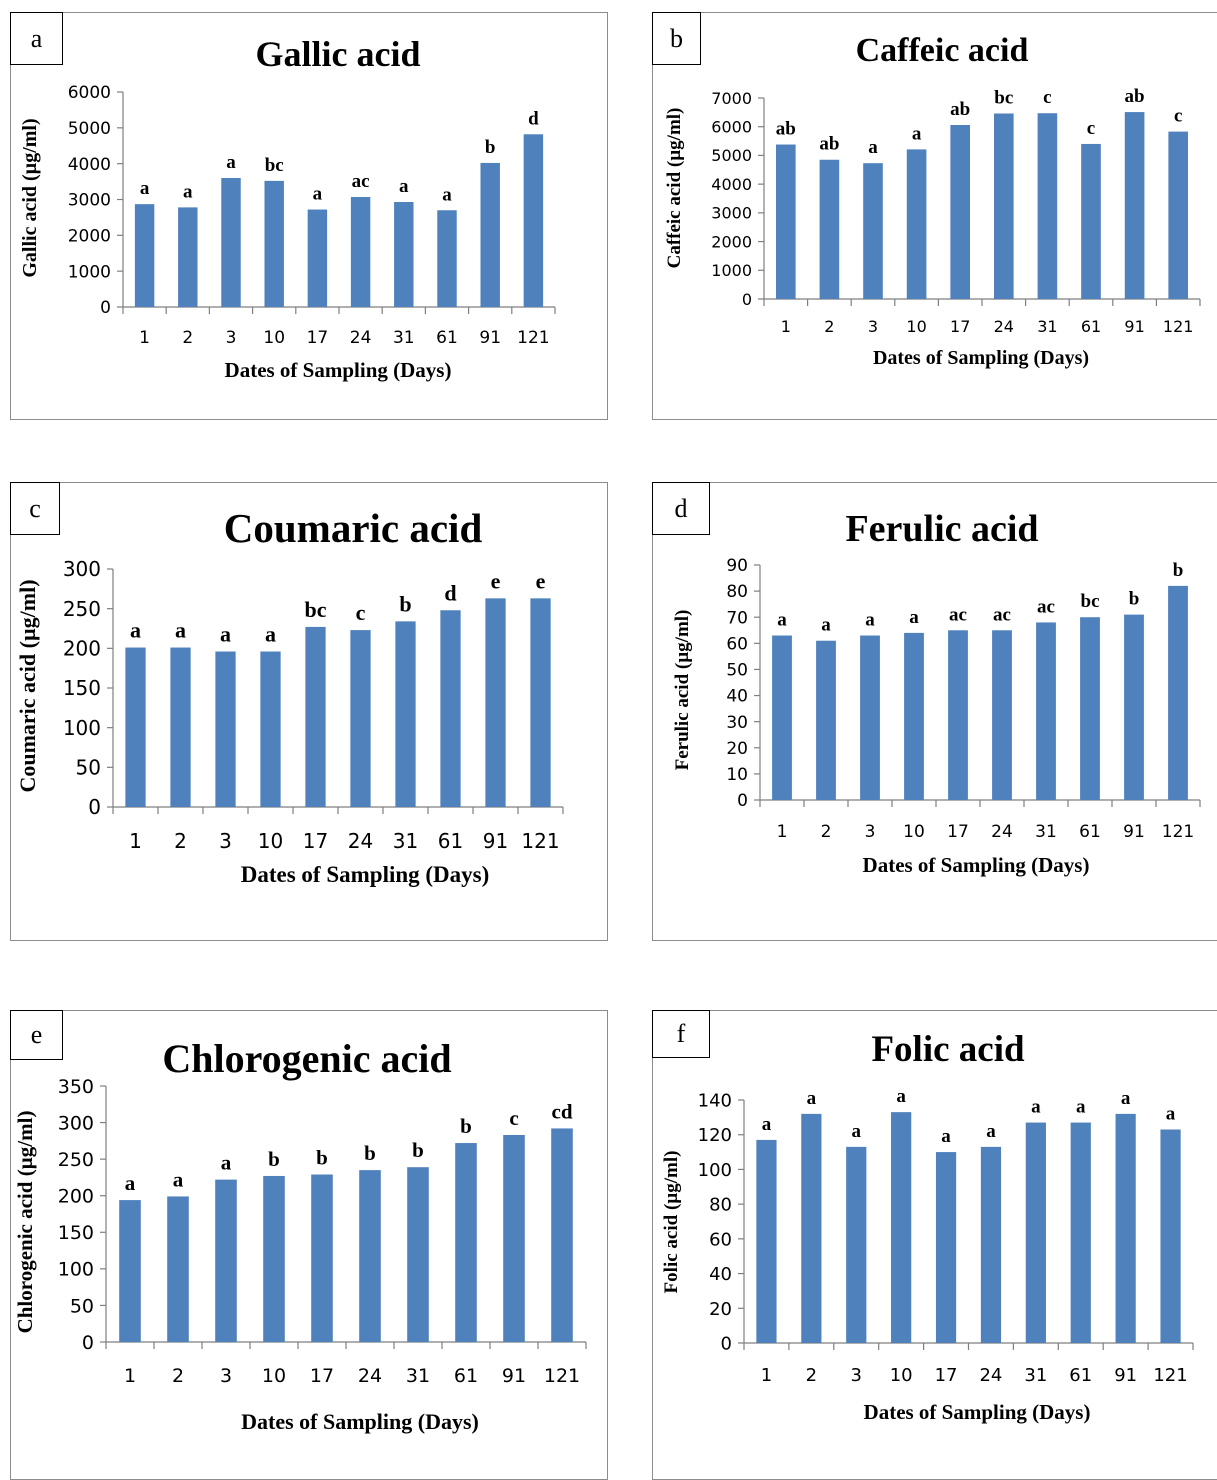 The image size is (1217, 1480). Describe the element at coordinates (676, 38) in the screenshot. I see `panel-letter: b` at that location.